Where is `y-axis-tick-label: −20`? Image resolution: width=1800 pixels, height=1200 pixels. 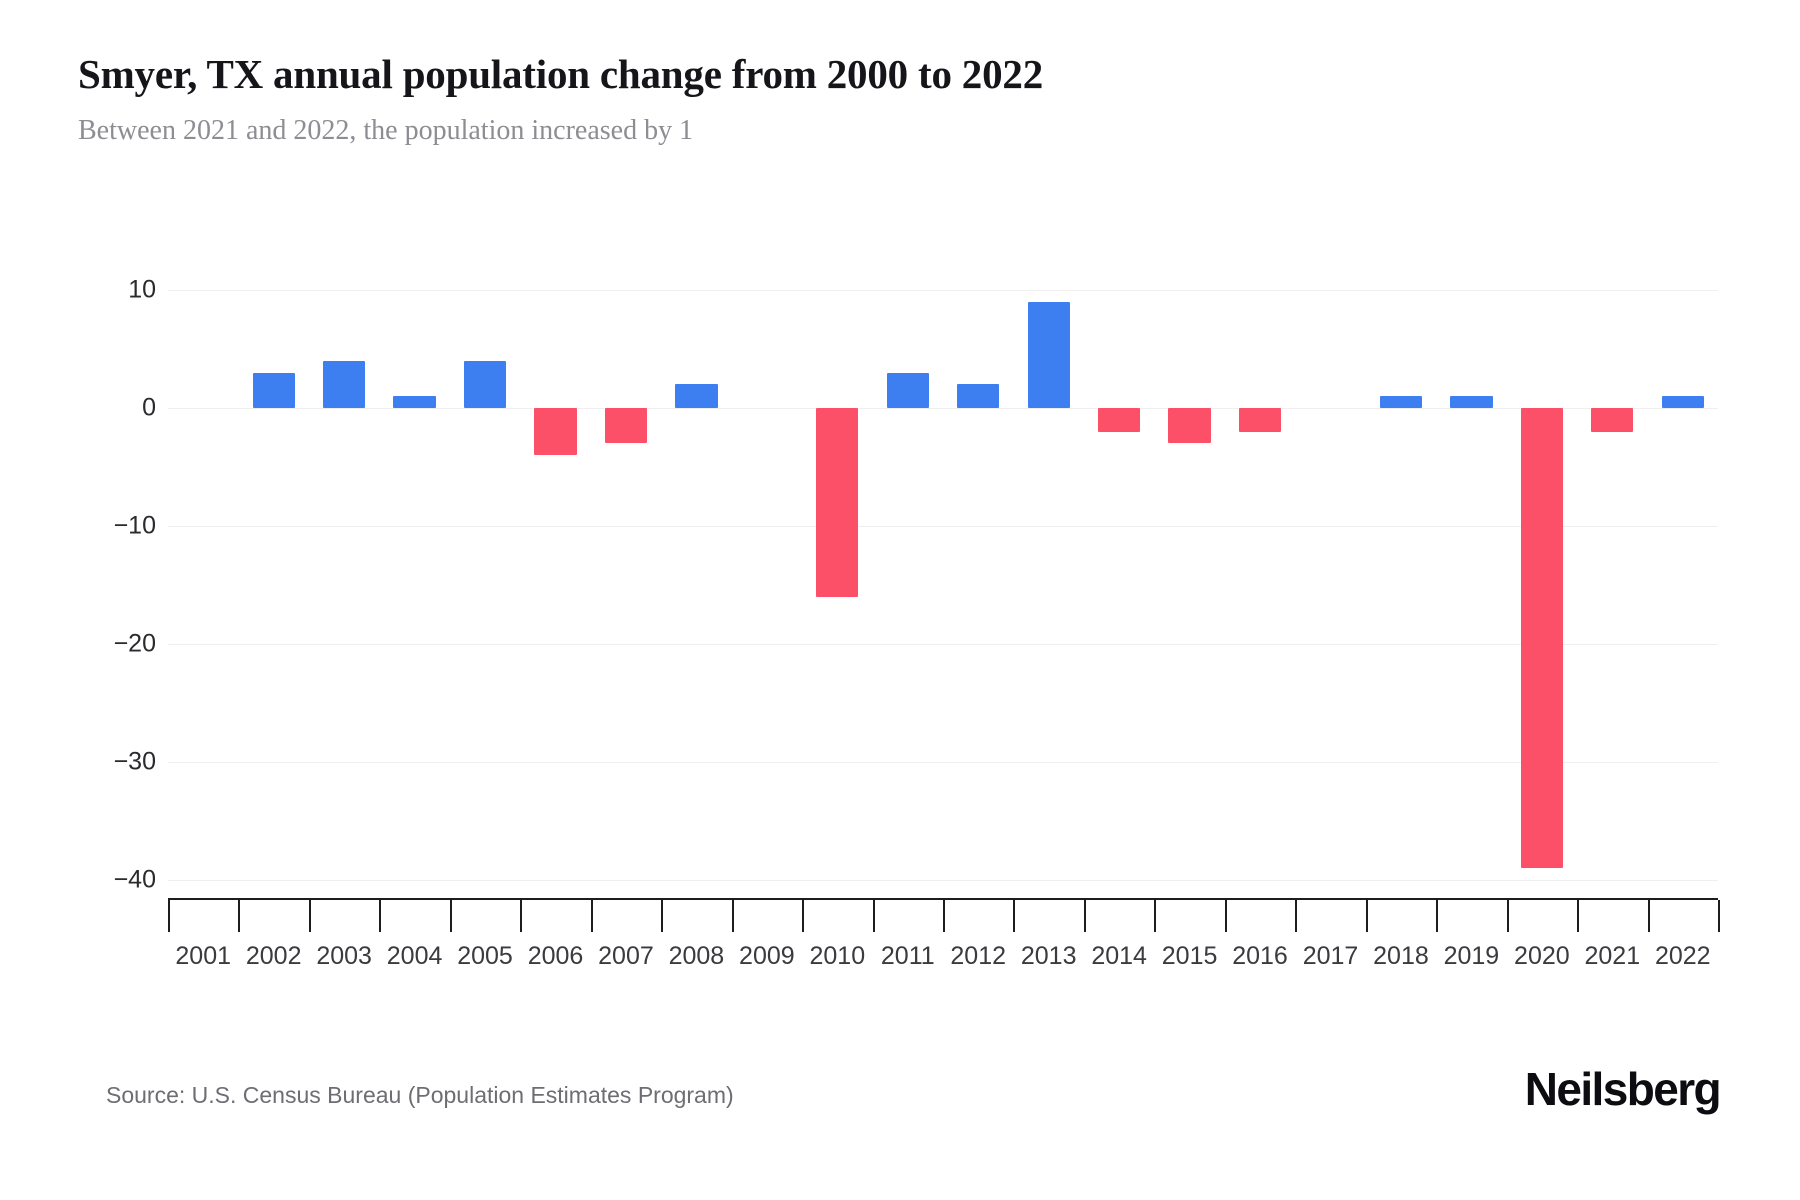 y-axis-tick-label: −20 is located at coordinates (134, 643).